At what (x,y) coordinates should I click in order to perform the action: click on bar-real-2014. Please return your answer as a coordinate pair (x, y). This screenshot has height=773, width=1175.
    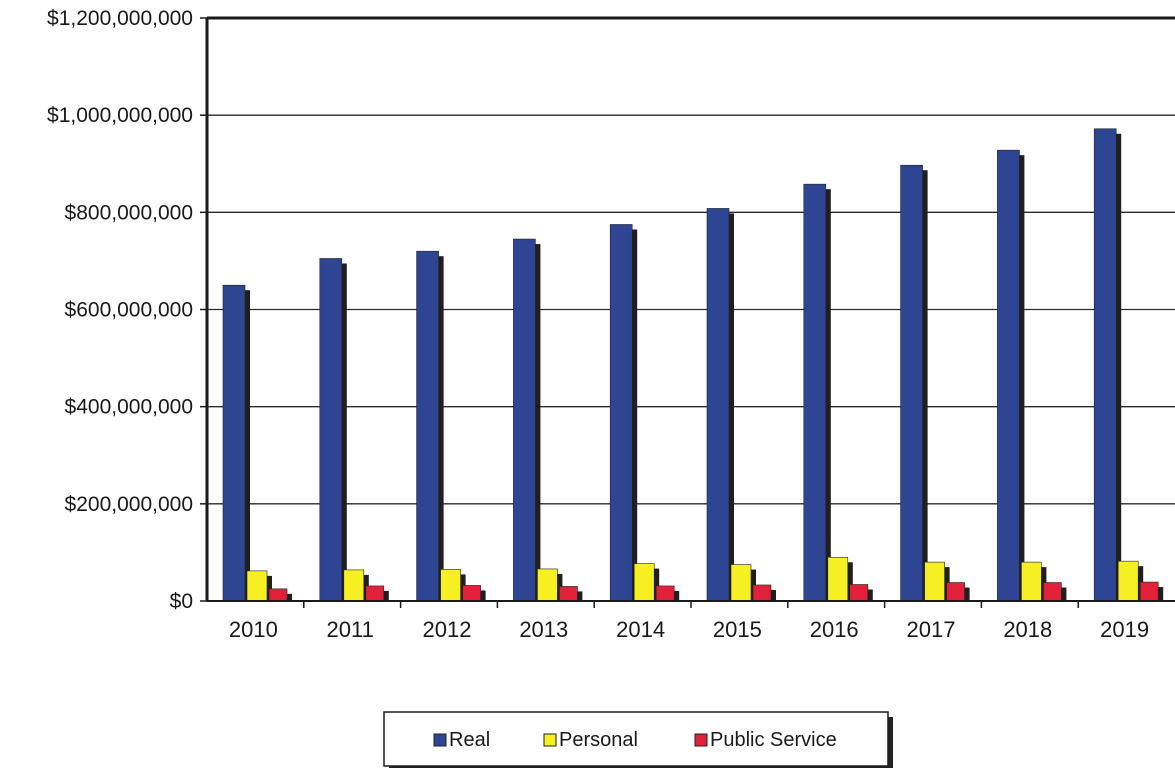
    Looking at the image, I should click on (621, 413).